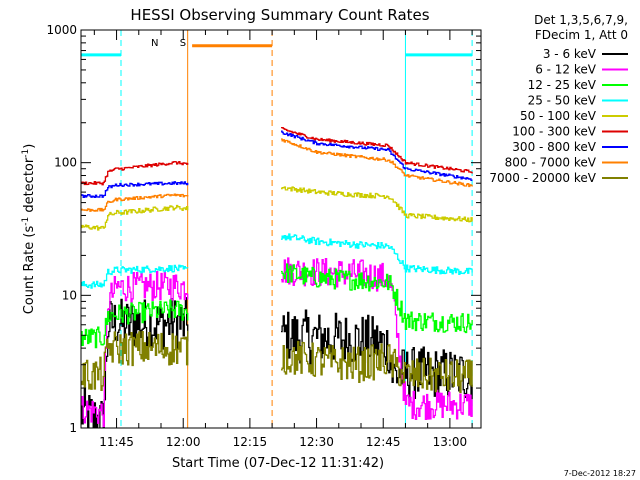 The image size is (640, 480). What do you see at coordinates (26, 153) in the screenshot?
I see `y-axis-label-sup2: -1` at bounding box center [26, 153].